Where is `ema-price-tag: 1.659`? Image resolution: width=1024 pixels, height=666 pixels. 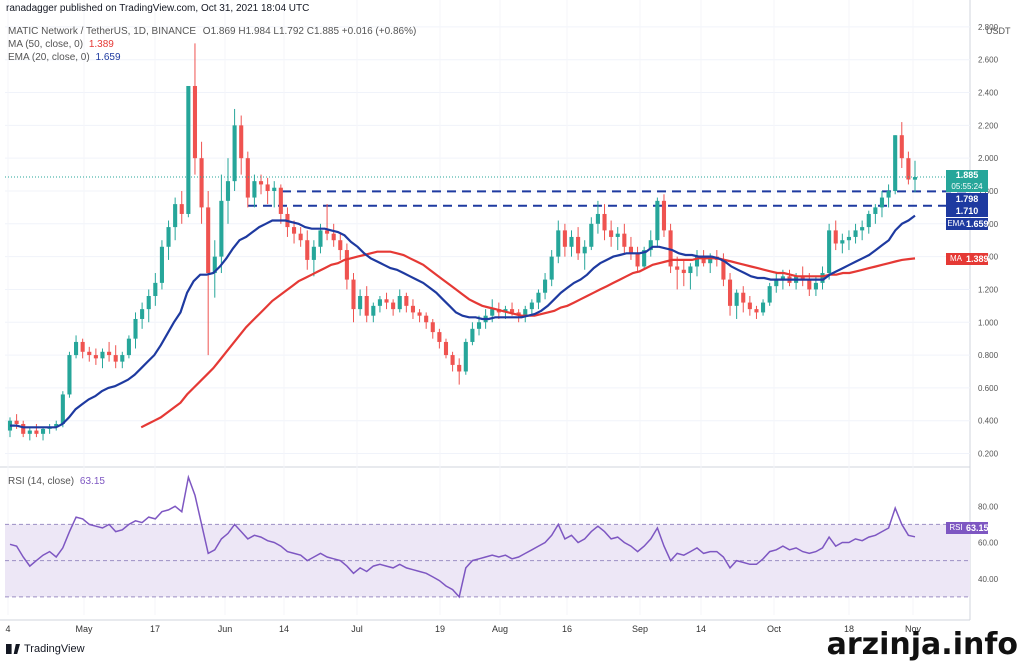
ema-price-tag: 1.659 is located at coordinates (977, 224).